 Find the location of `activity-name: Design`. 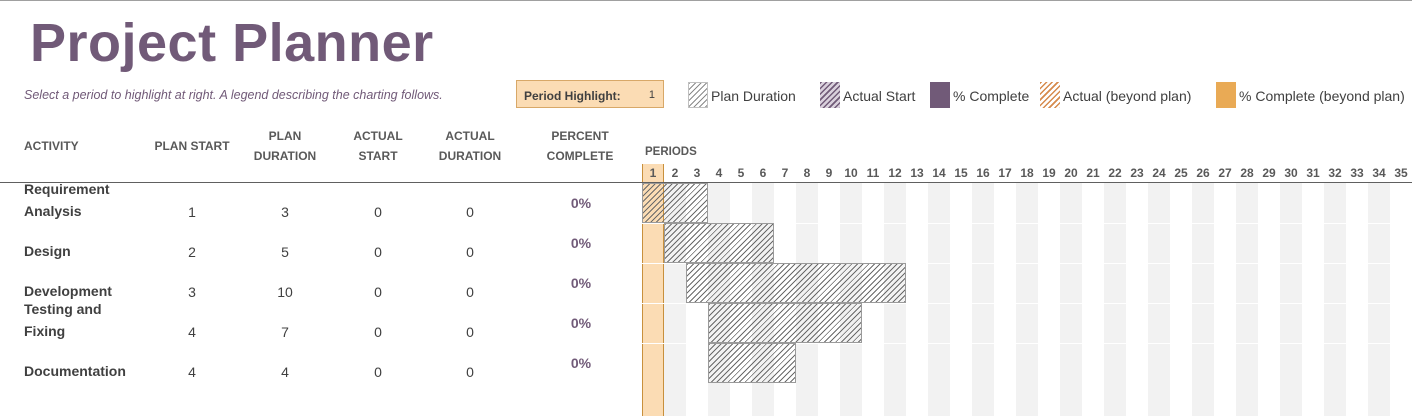

activity-name: Design is located at coordinates (47, 251).